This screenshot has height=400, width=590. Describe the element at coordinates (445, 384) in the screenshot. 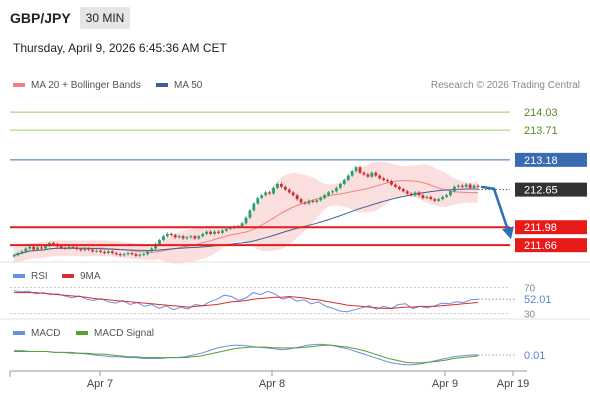

I see `x-tick-label: Apr 9` at that location.